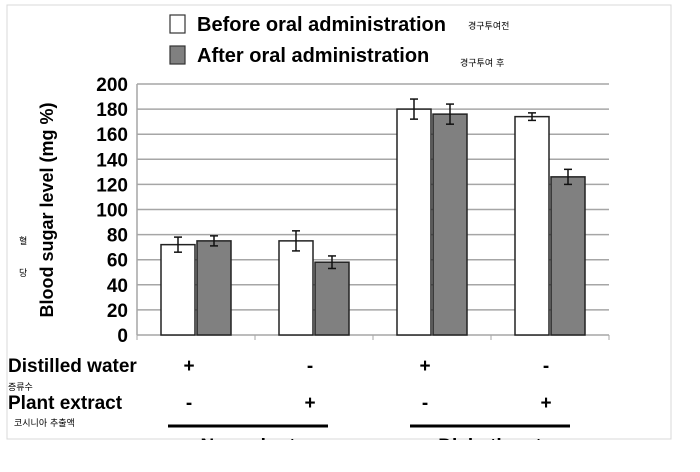 This screenshot has height=472, width=700. Describe the element at coordinates (117, 236) in the screenshot. I see `y-tick-label: 80` at that location.